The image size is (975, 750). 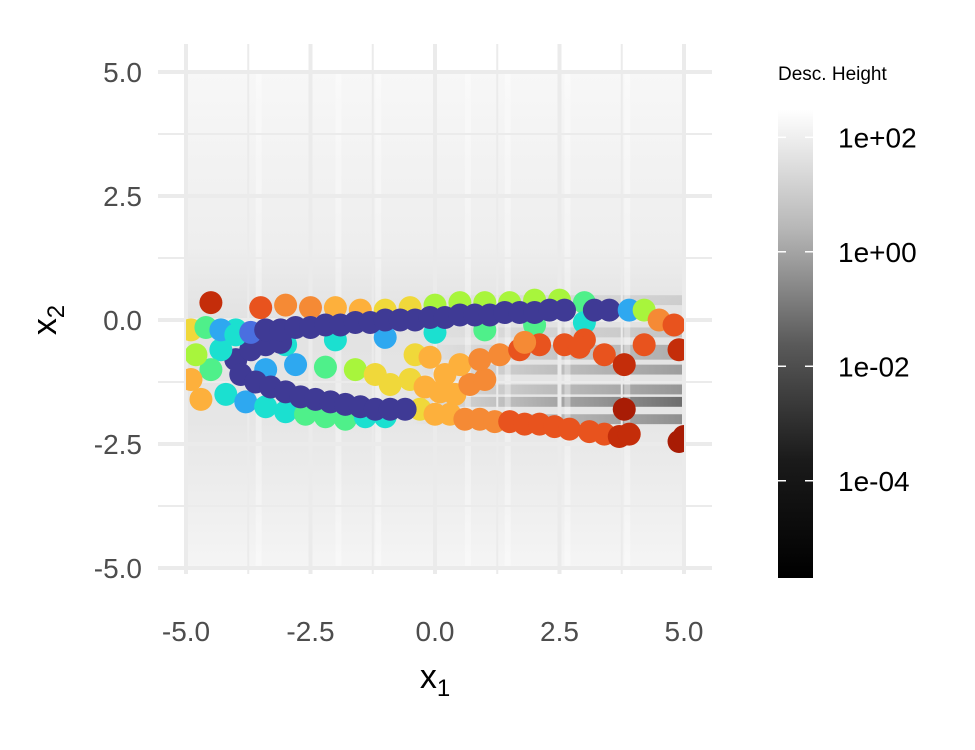 I want to click on colorbar: Desc. Height 1e-04 1e-02 1e+00 1e+02, so click(x=847, y=321).